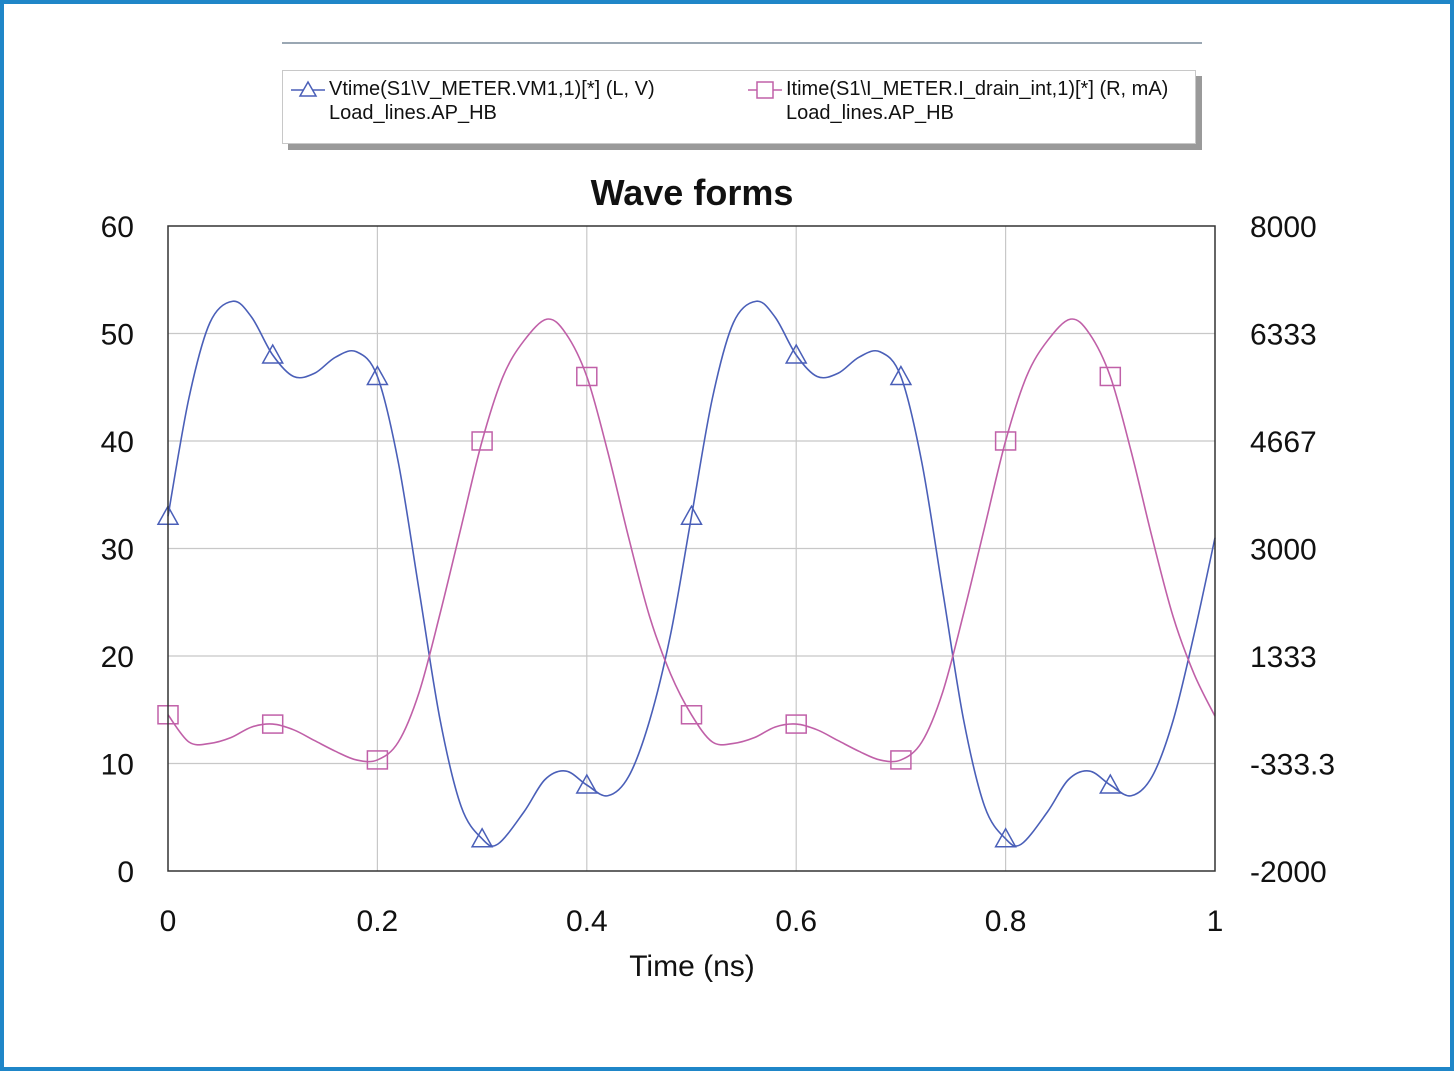 The width and height of the screenshot is (1454, 1071). What do you see at coordinates (378, 921) in the screenshot?
I see `x-tick-label: 0.2` at bounding box center [378, 921].